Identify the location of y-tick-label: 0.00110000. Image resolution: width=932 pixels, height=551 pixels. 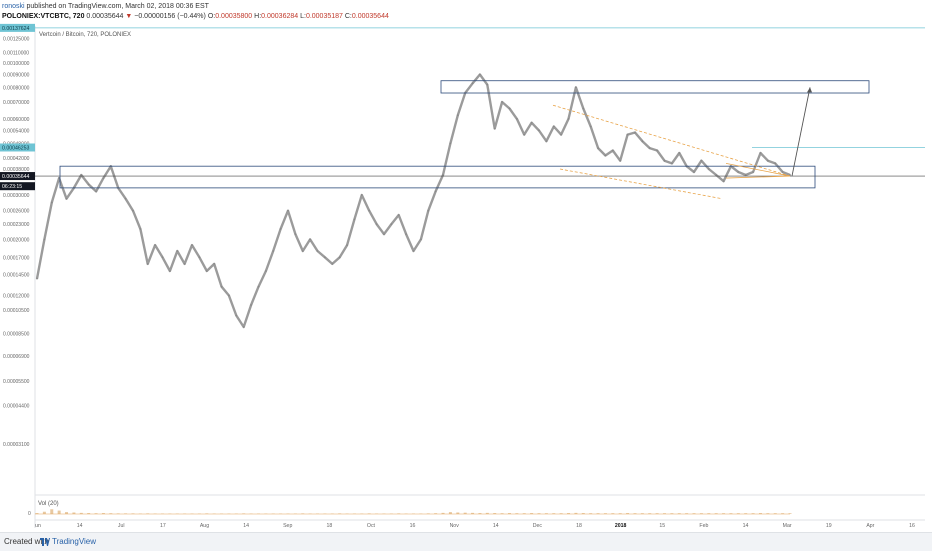
(16, 53).